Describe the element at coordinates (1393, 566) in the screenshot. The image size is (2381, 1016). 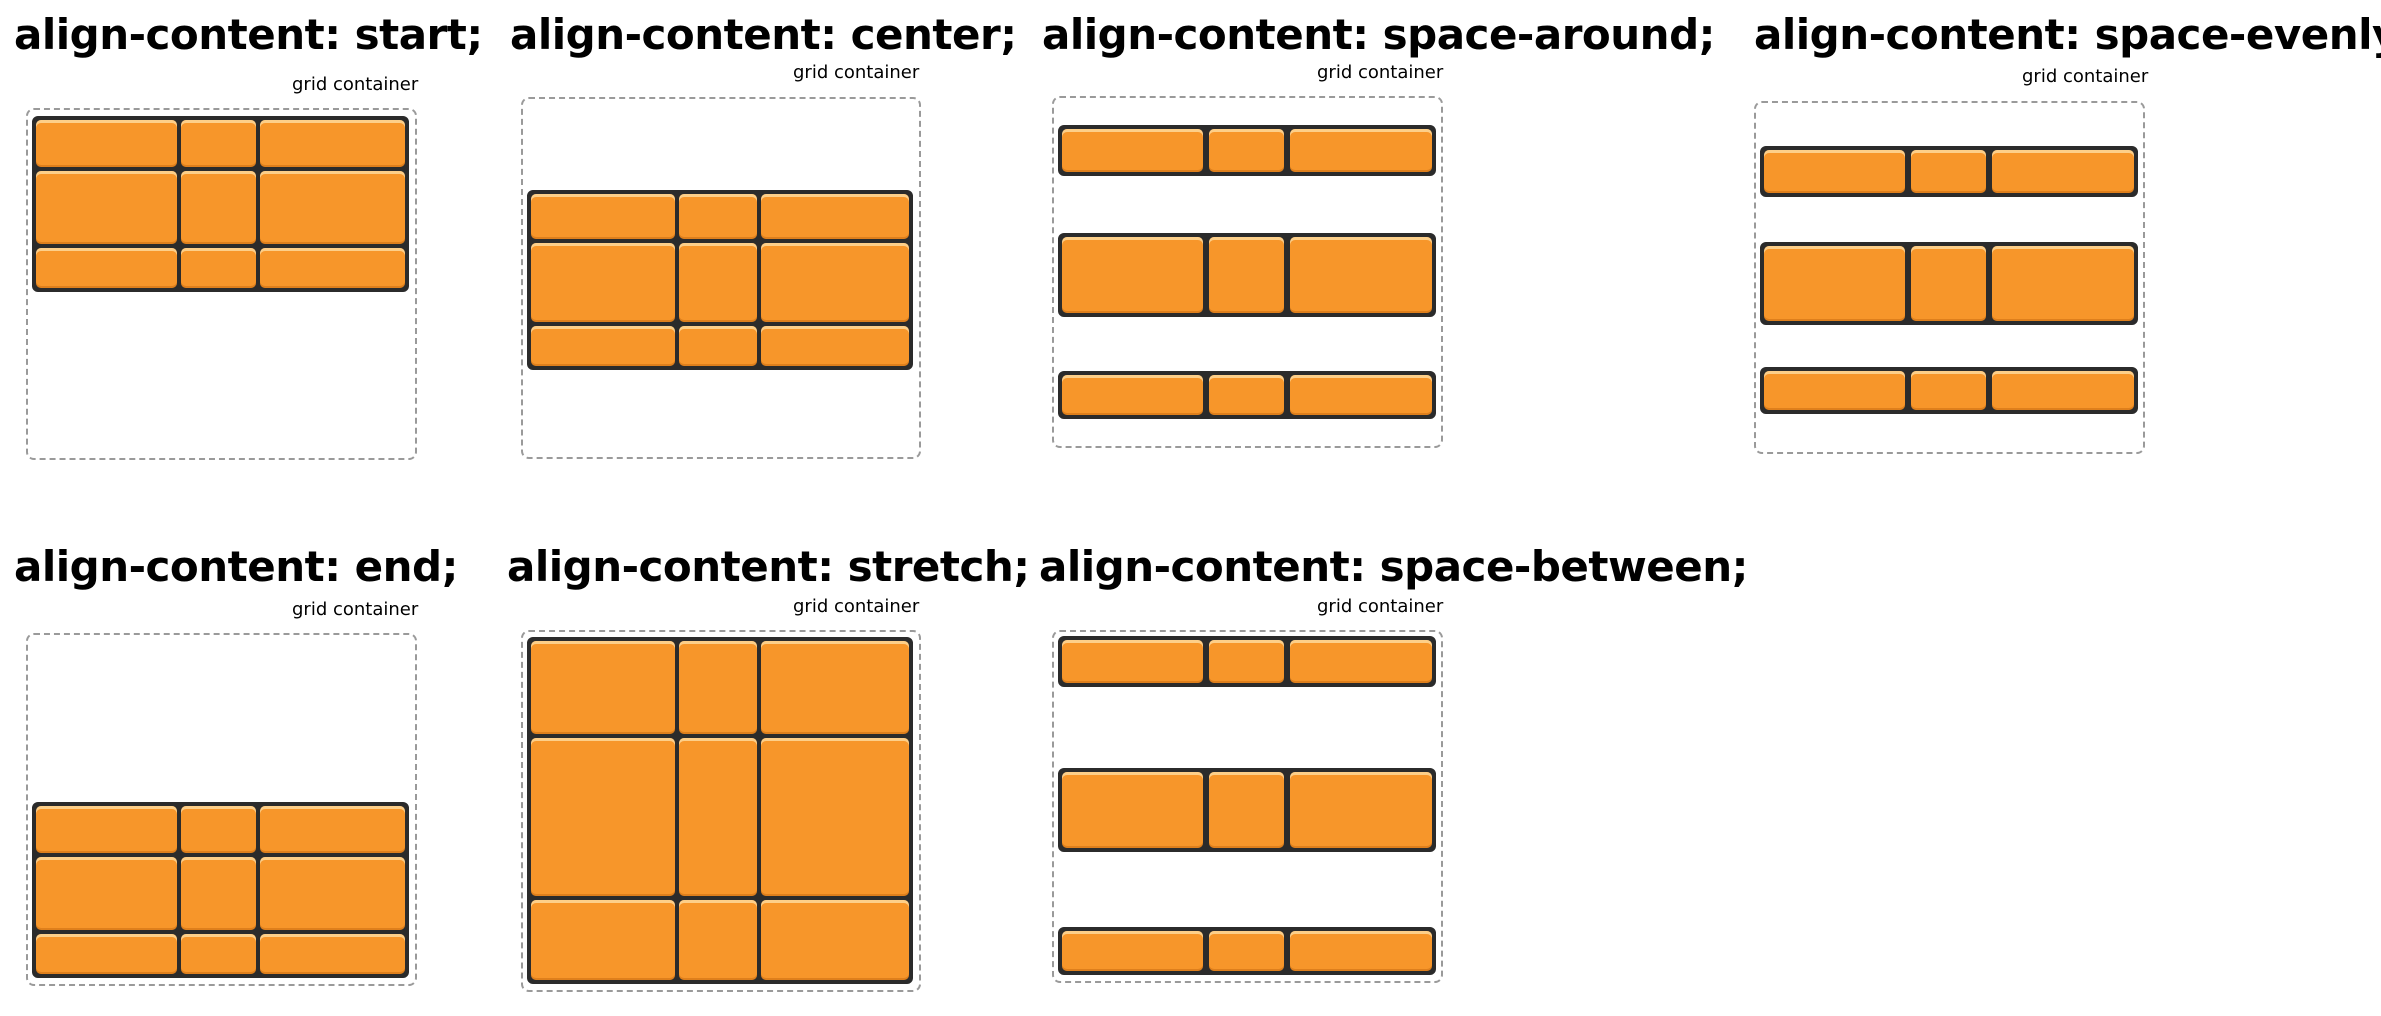
I see `panel-title: align-content: space-between;` at that location.